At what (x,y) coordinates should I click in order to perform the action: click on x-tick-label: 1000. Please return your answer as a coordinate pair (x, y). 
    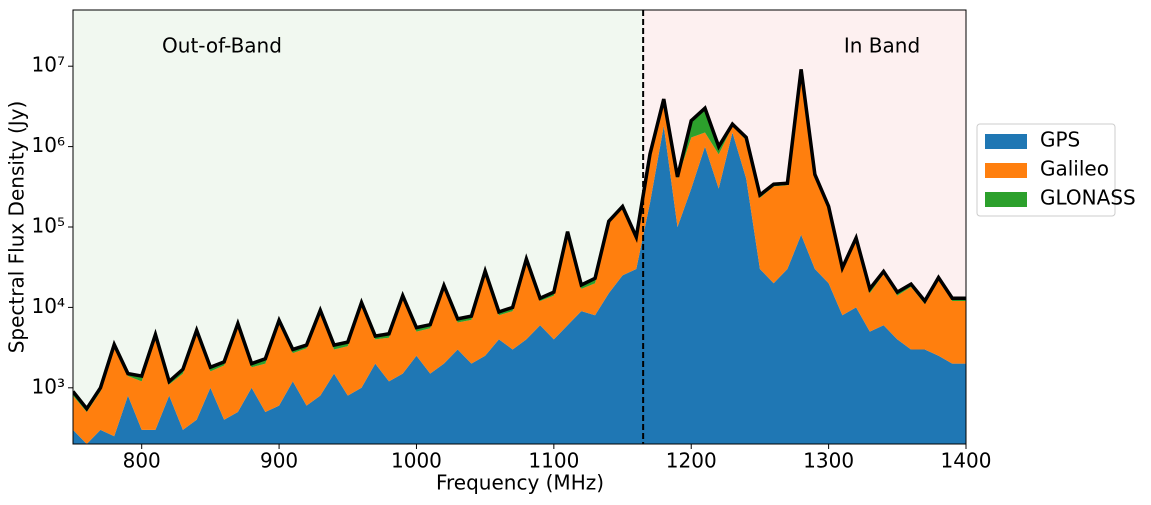
    Looking at the image, I should click on (416, 461).